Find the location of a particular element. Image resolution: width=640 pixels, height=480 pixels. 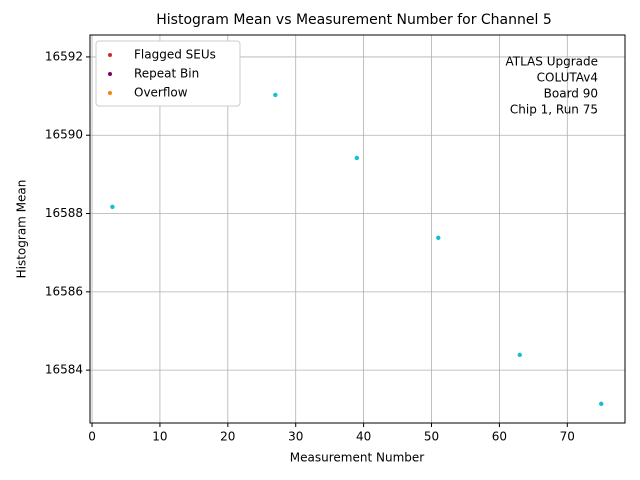

annotation: COLUTAv4 is located at coordinates (567, 78).